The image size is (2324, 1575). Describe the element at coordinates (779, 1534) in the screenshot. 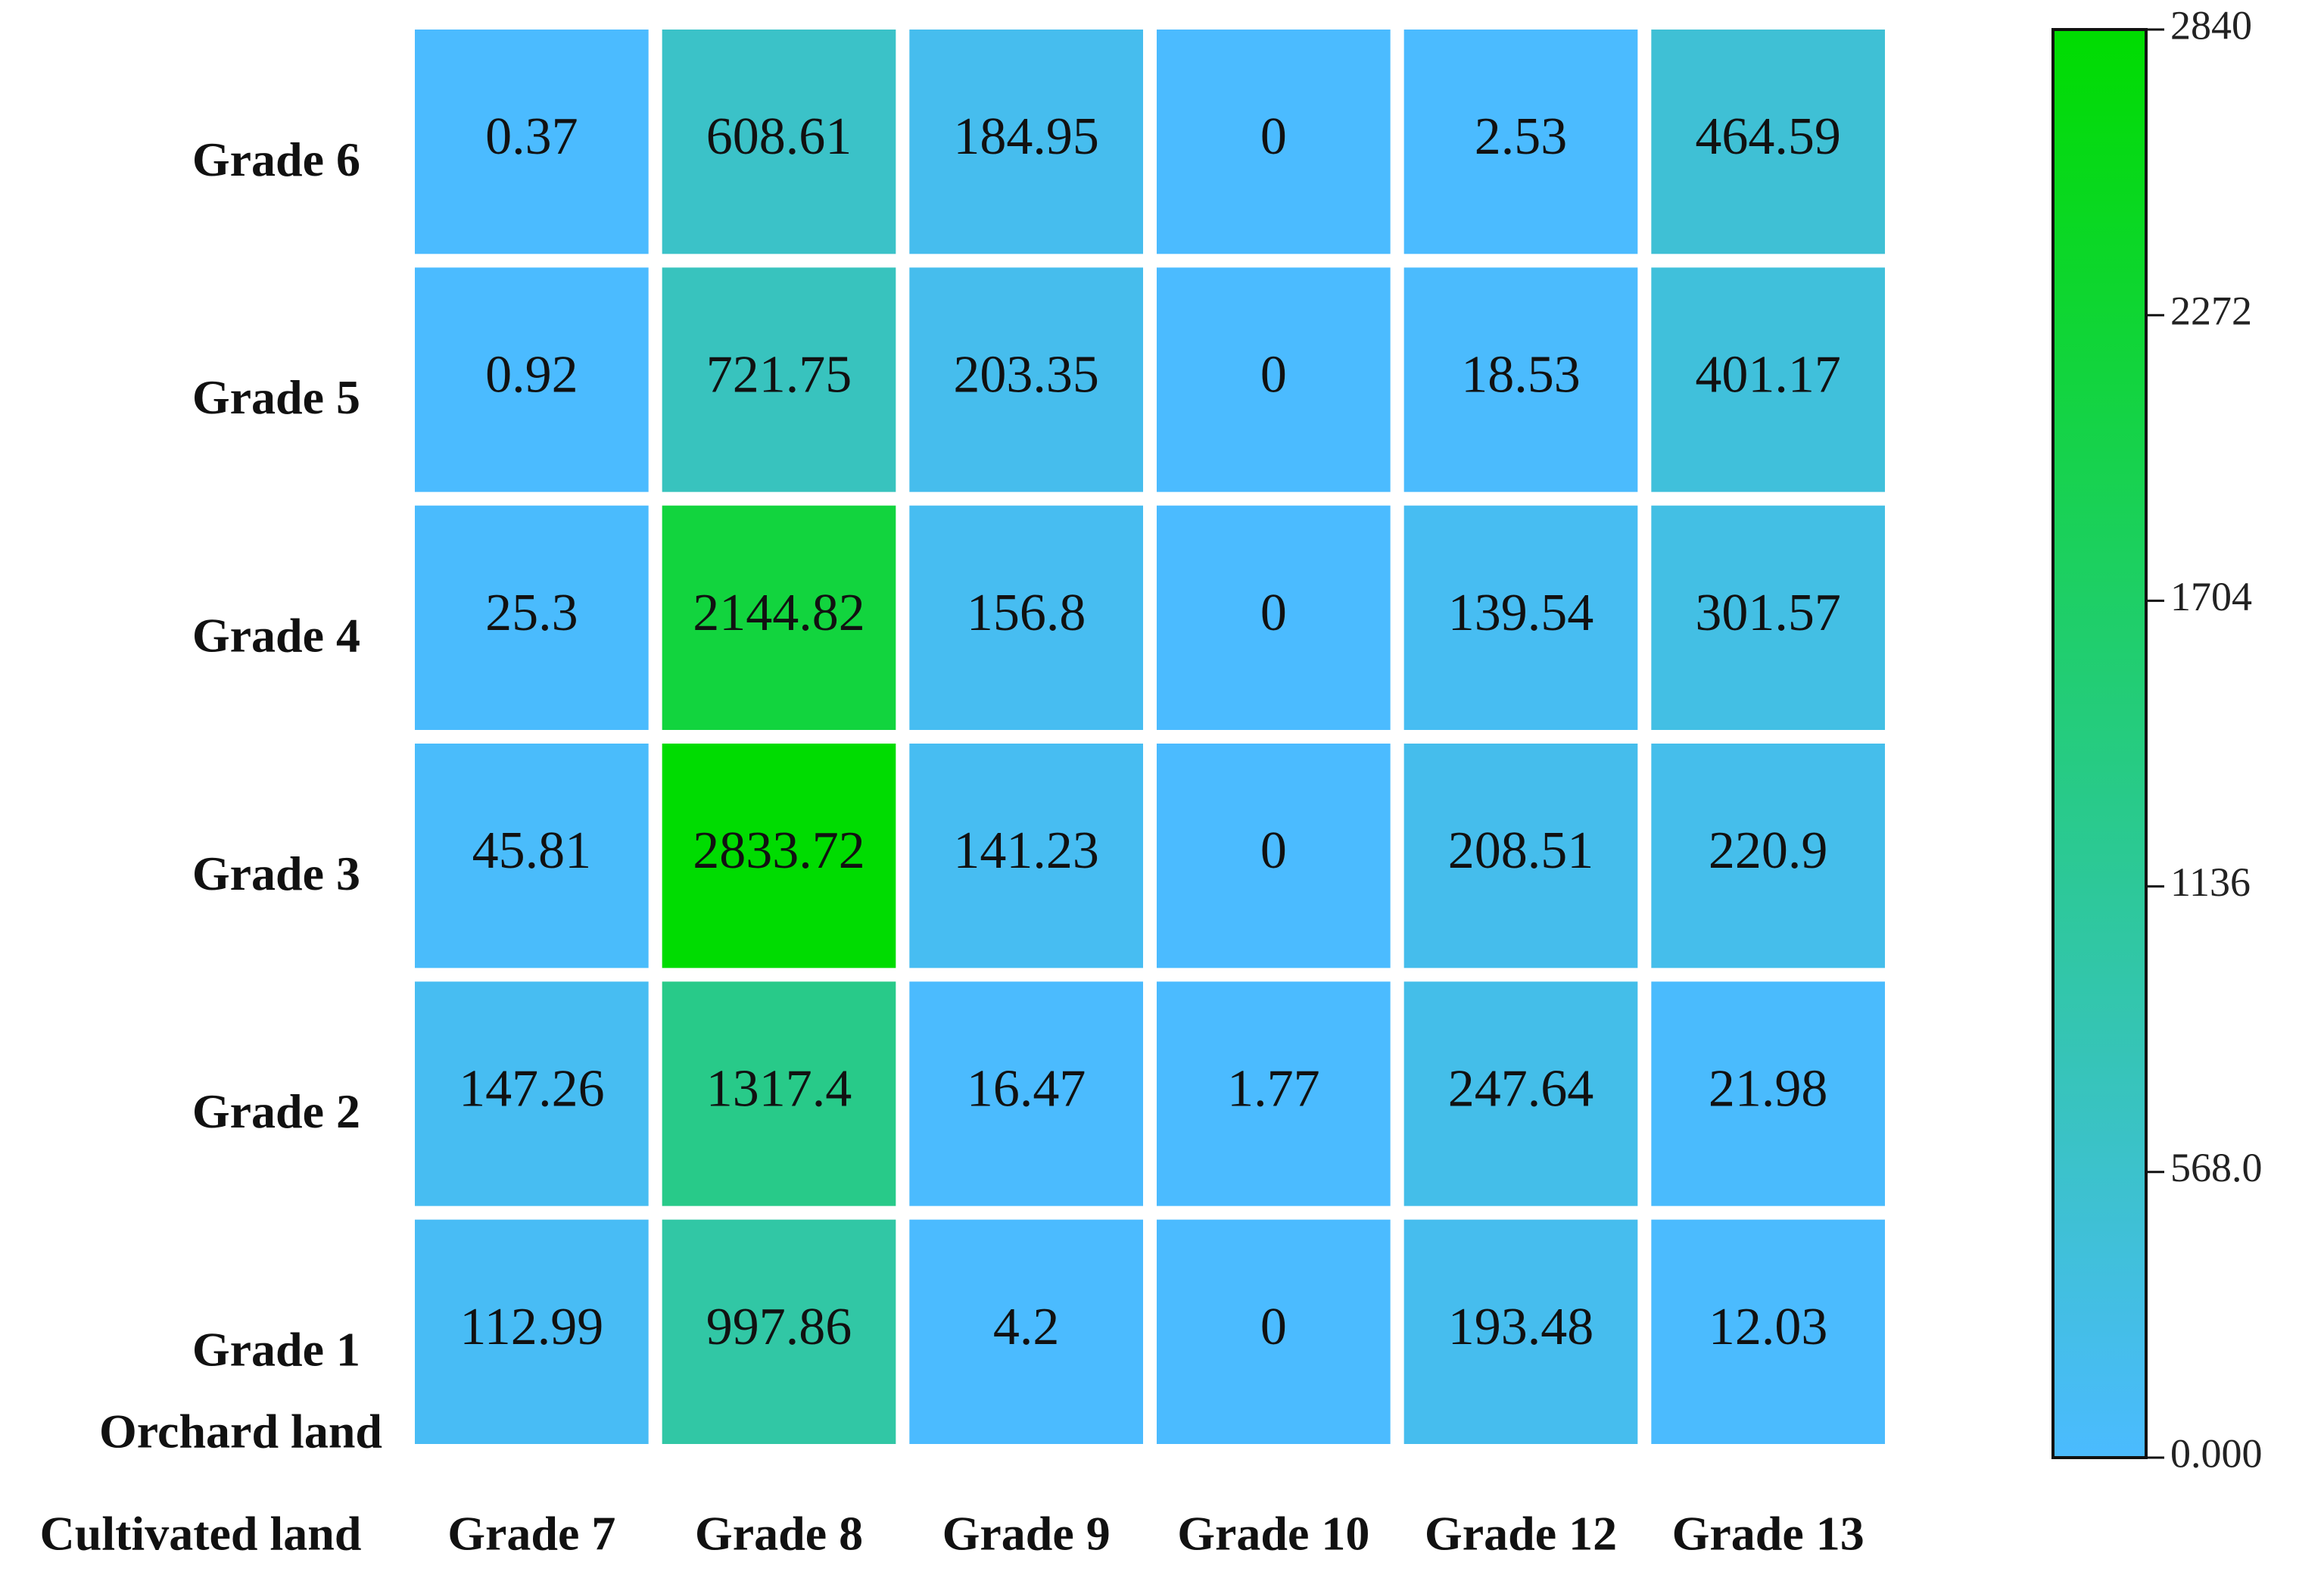

I see `x-tick-label: Grade 8` at that location.